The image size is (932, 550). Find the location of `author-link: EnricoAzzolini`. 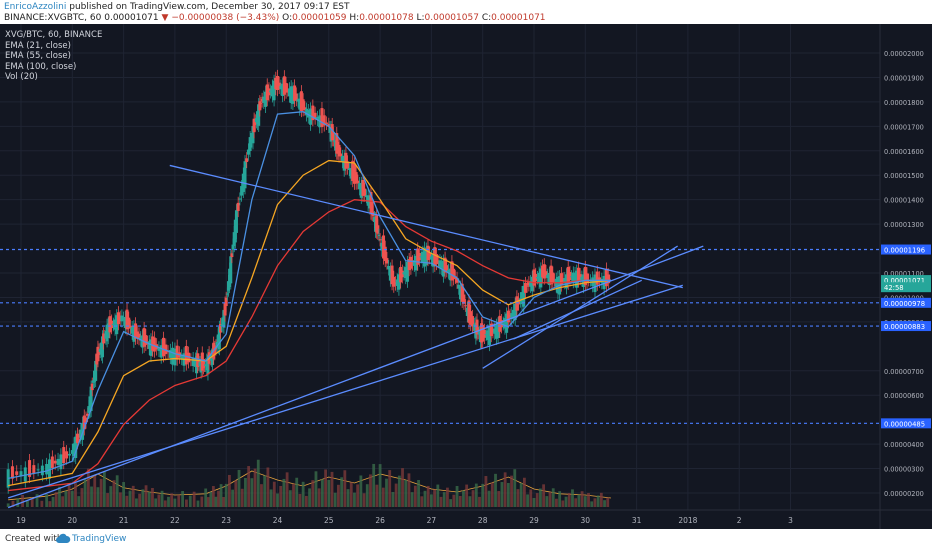

author-link: EnricoAzzolini is located at coordinates (35, 7).